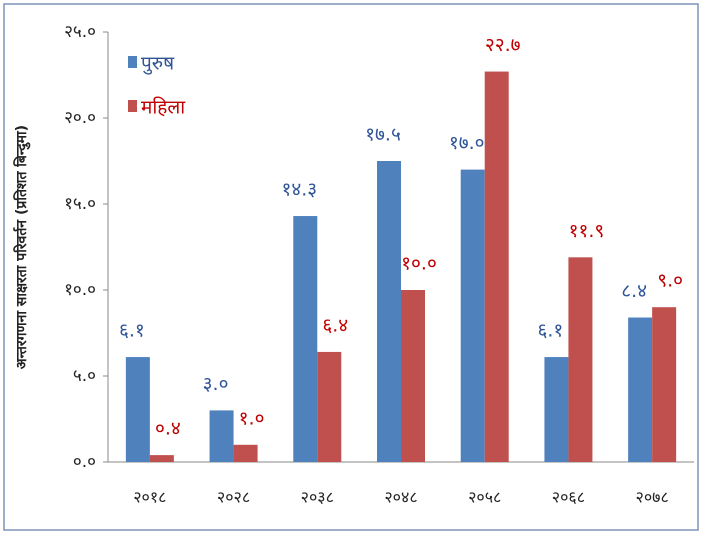 This screenshot has height=536, width=702. What do you see at coordinates (84, 376) in the screenshot?
I see `y-tick-label: ५.०` at bounding box center [84, 376].